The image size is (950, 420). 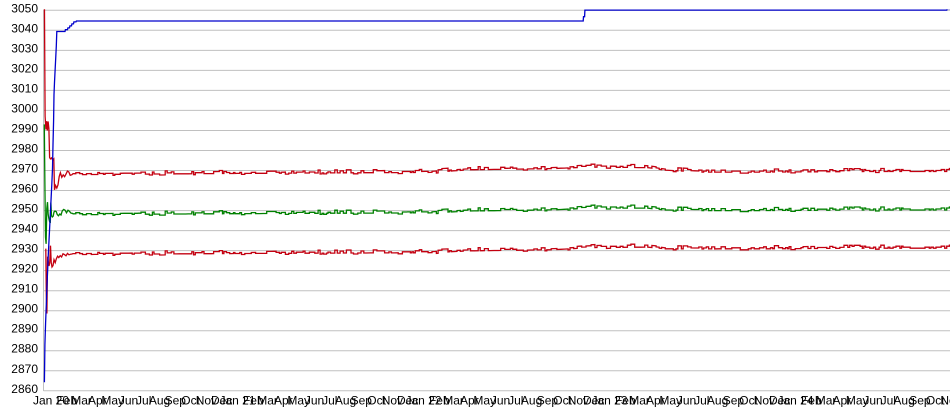 I want to click on svg-text: Jan 23, so click(x=609, y=401).